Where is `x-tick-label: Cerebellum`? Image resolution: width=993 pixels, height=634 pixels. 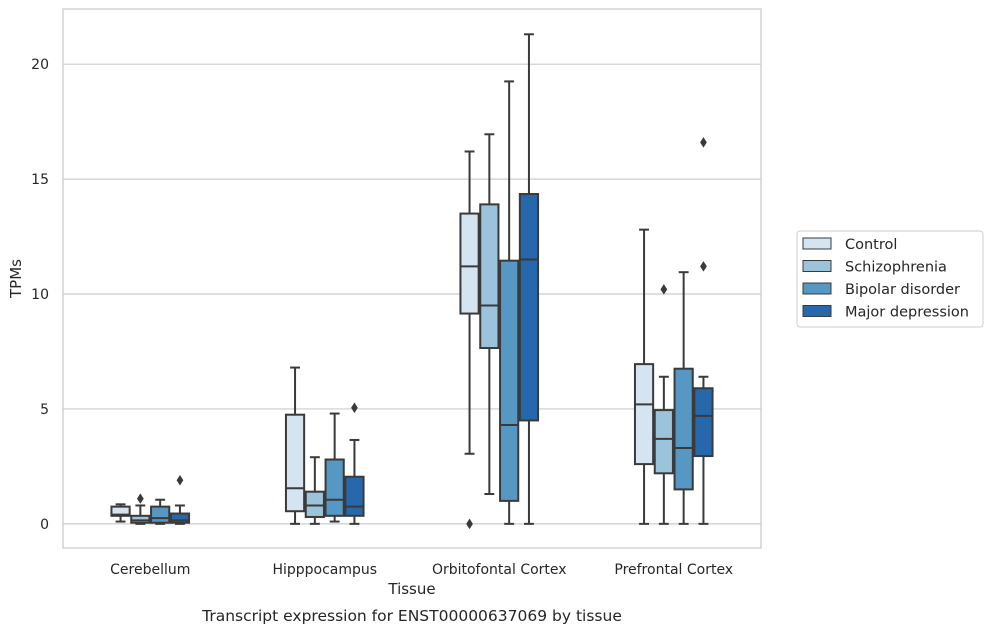
x-tick-label: Cerebellum is located at coordinates (150, 570).